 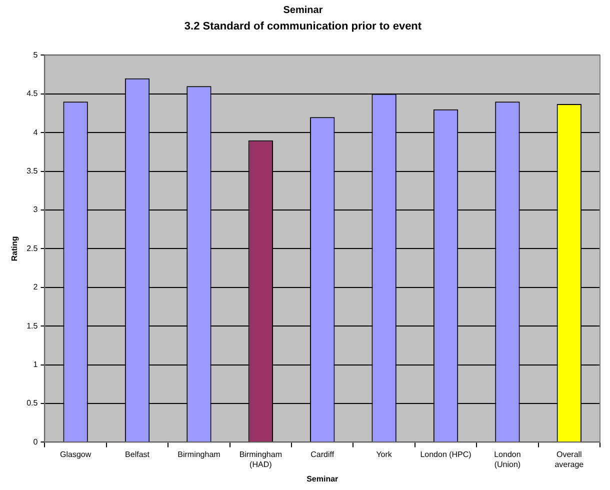 What do you see at coordinates (384, 455) in the screenshot?
I see `x-tick-label: York` at bounding box center [384, 455].